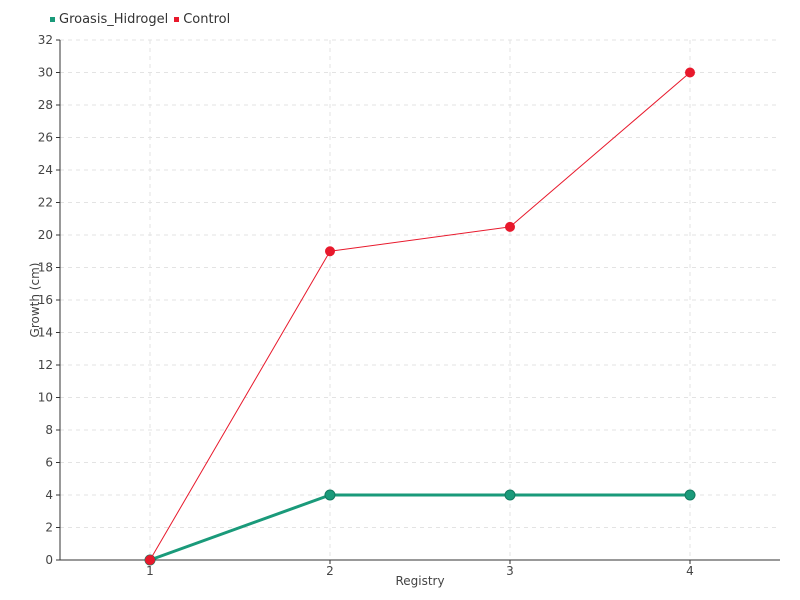 Image resolution: width=800 pixels, height=600 pixels. I want to click on y-tick-label: 22, so click(45, 203).